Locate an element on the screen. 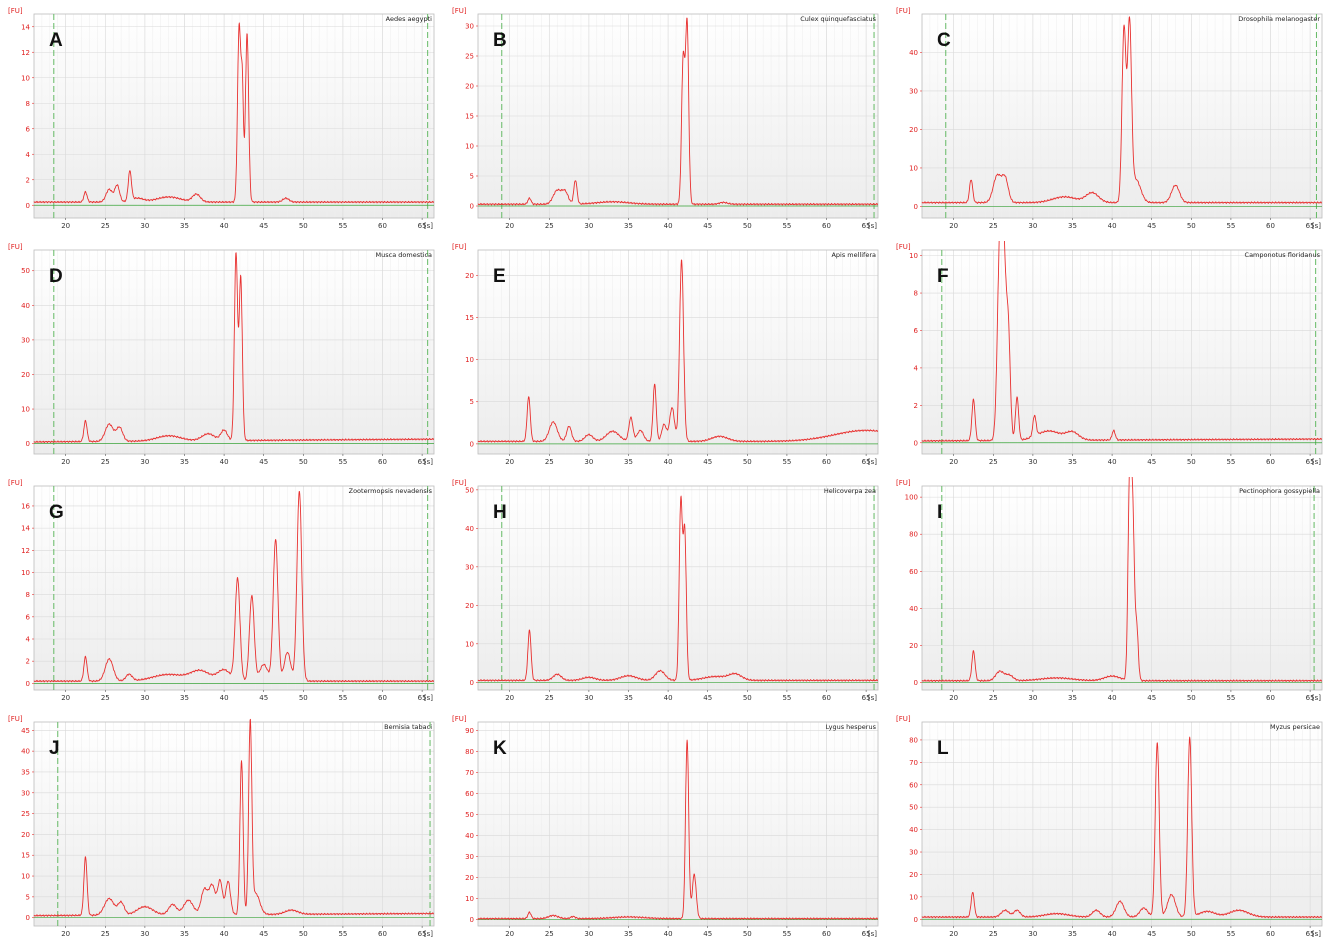 The image size is (1335, 943). panel-letter: B is located at coordinates (500, 40).